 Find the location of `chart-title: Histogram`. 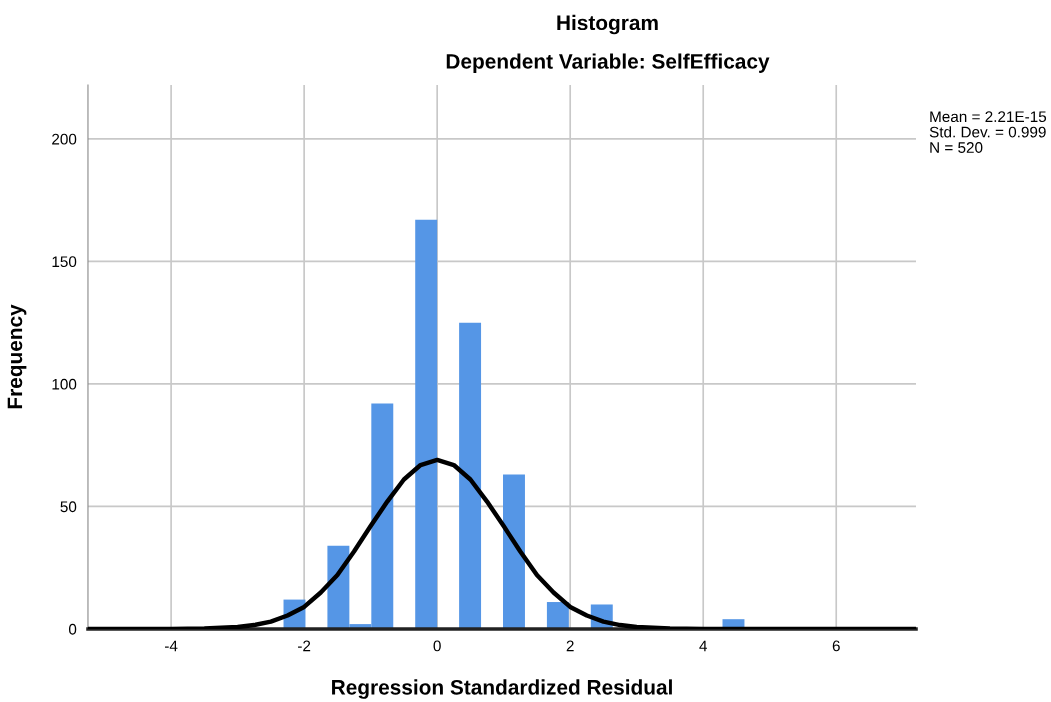

chart-title: Histogram is located at coordinates (607, 24).